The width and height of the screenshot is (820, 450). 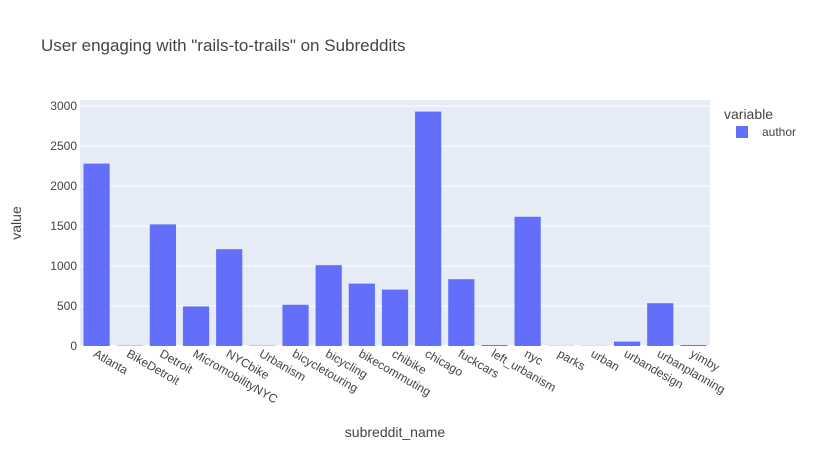 I want to click on bar-urbandesign, so click(x=627, y=343).